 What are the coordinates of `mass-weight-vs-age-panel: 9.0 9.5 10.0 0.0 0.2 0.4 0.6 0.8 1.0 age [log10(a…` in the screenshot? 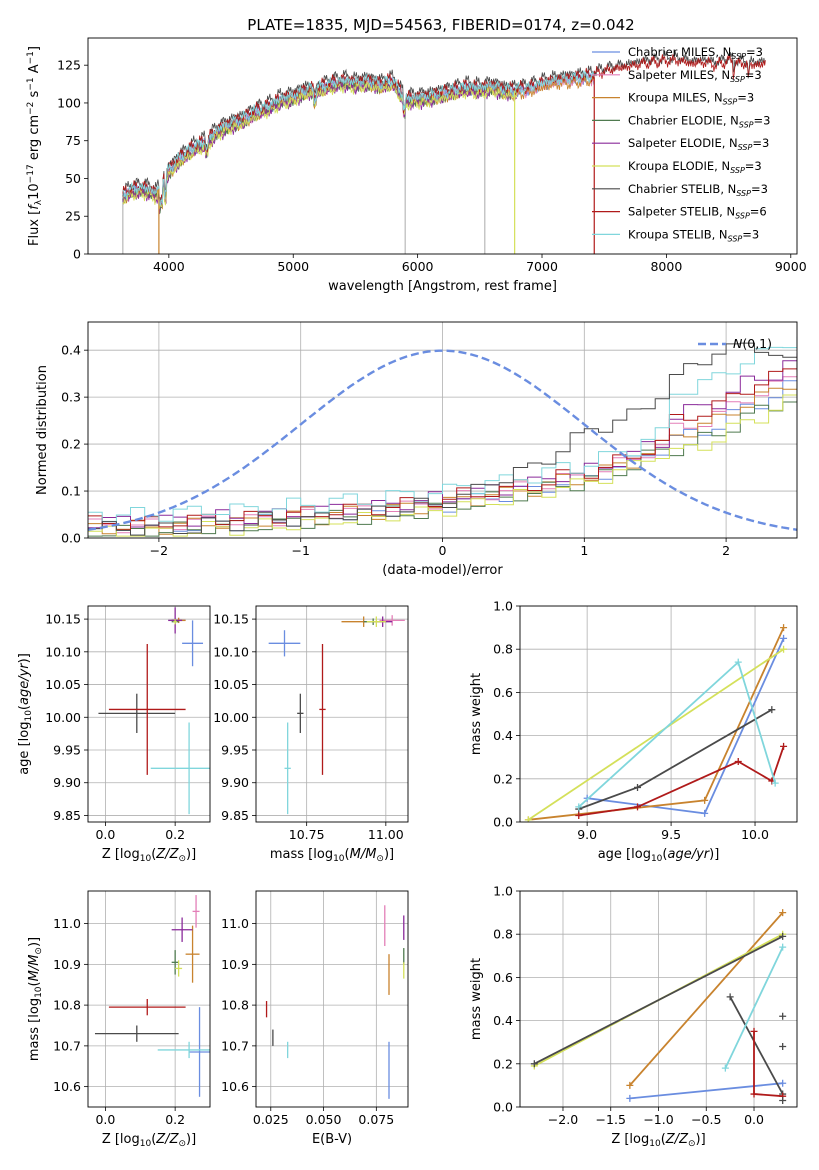 It's located at (633, 731).